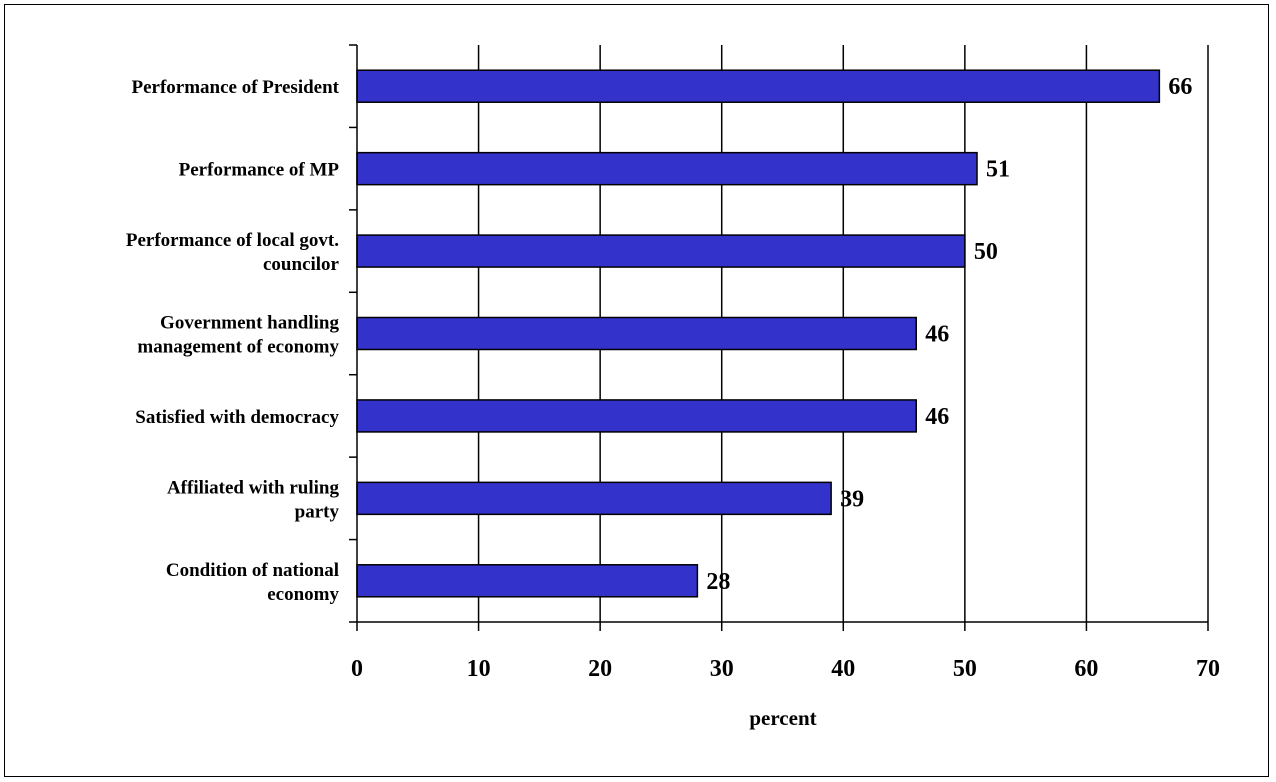 The width and height of the screenshot is (1276, 782). I want to click on x-tick-label: 60, so click(1086, 669).